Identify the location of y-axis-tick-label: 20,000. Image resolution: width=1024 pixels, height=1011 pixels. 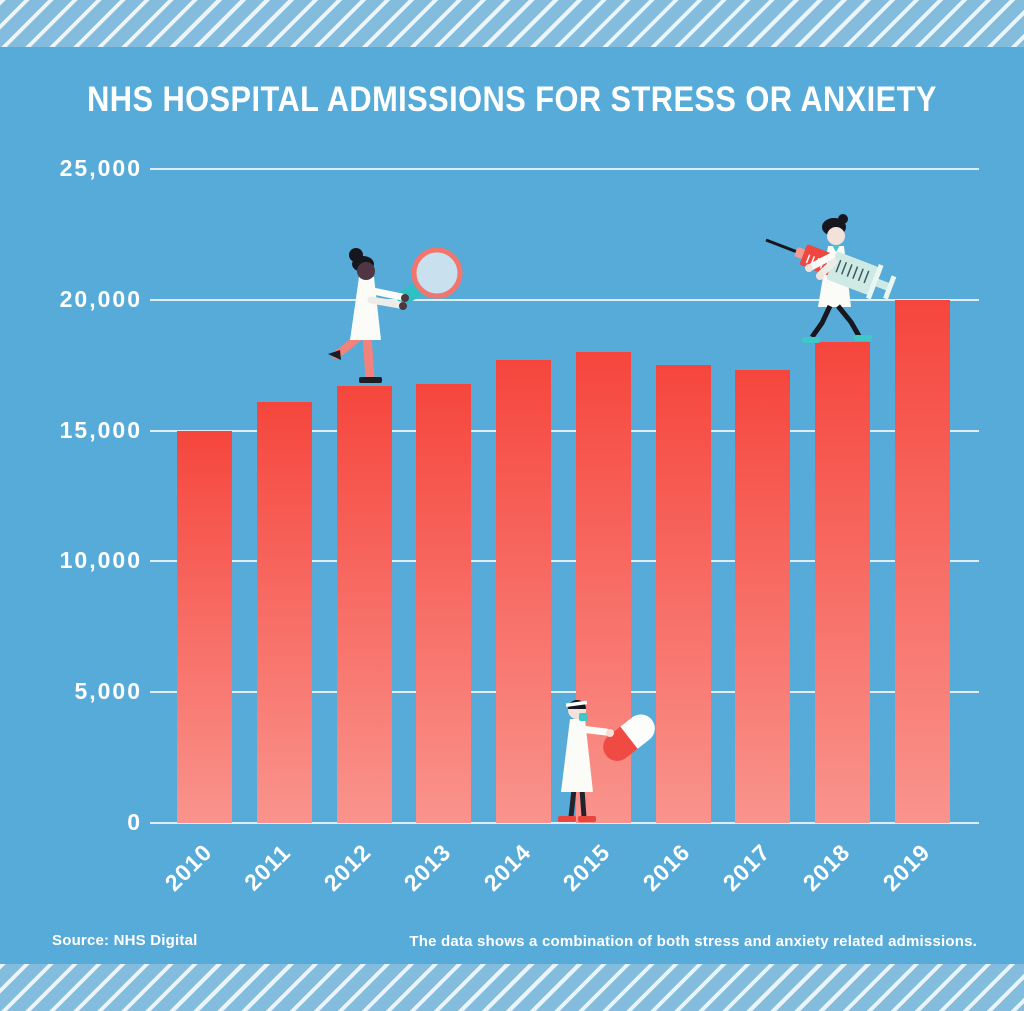
(100, 298).